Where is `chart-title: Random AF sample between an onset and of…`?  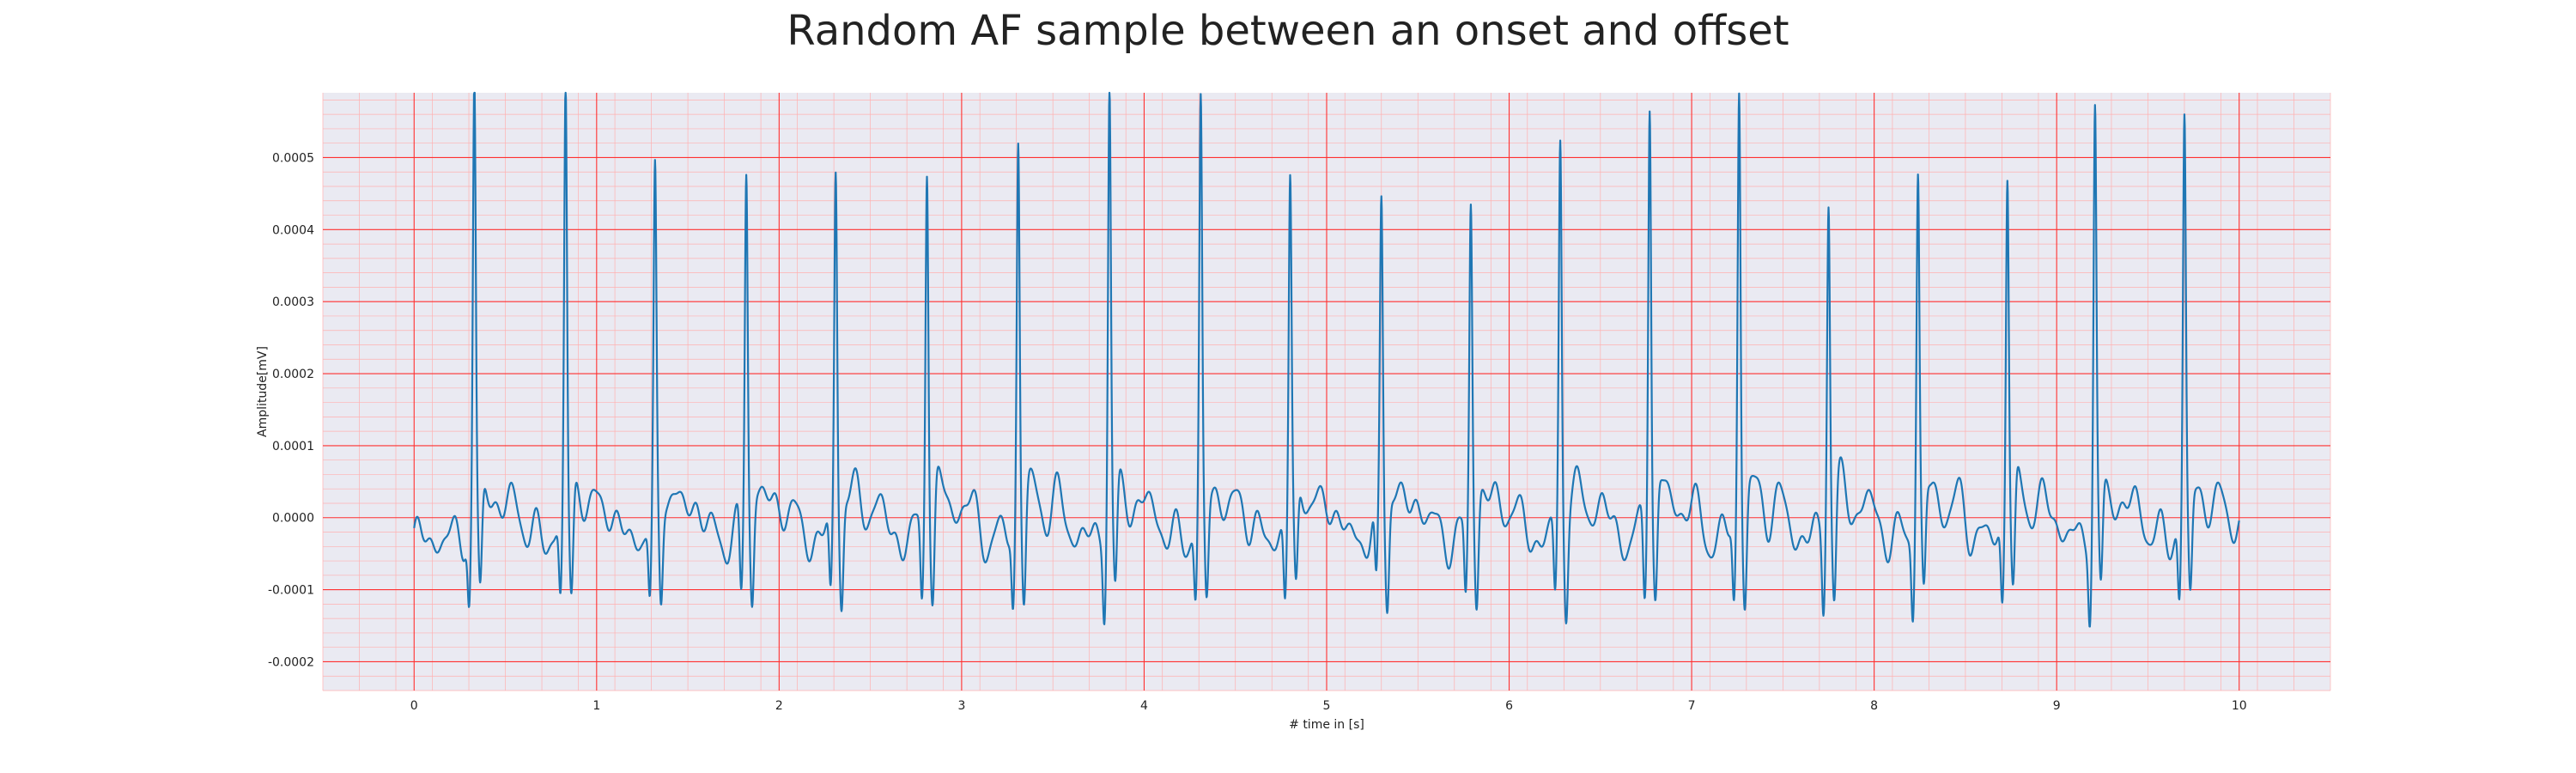
chart-title: Random AF sample between an onset and of… is located at coordinates (1288, 31).